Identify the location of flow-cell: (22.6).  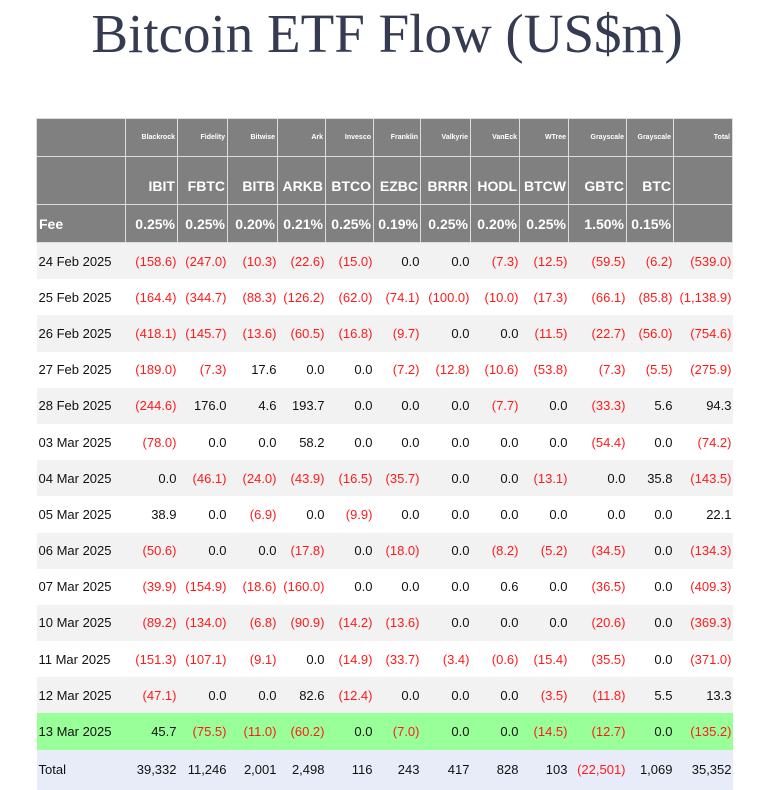
(301, 261).